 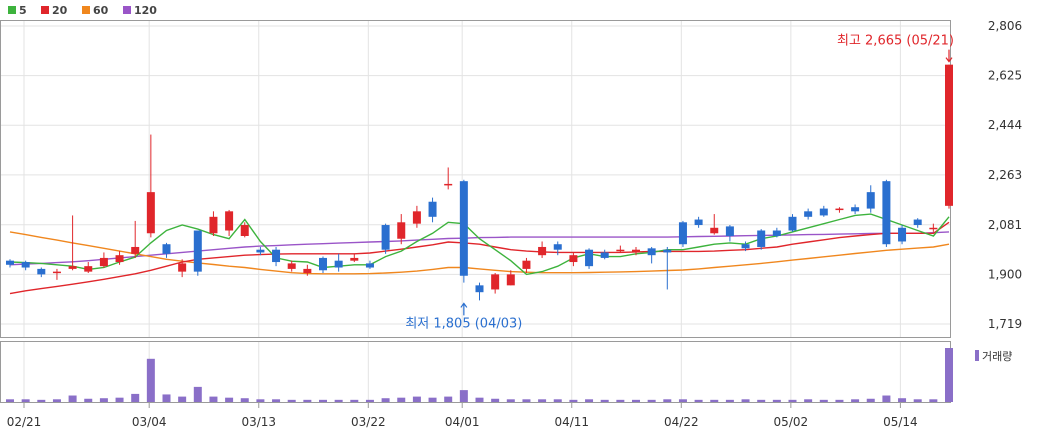 I want to click on legend-label: 120, so click(x=145, y=10).